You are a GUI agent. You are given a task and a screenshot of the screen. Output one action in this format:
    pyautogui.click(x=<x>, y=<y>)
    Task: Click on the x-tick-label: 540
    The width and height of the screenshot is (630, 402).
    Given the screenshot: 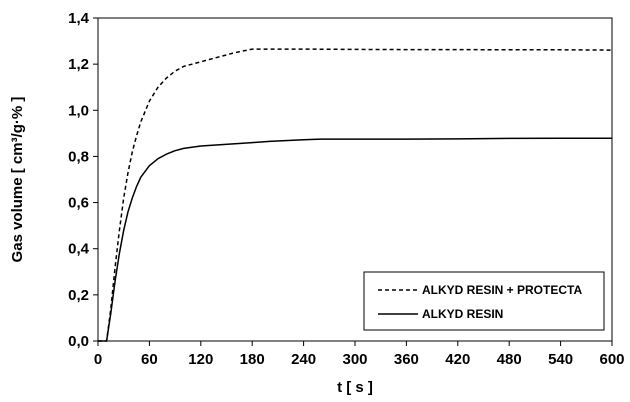 What is the action you would take?
    pyautogui.click(x=560, y=359)
    